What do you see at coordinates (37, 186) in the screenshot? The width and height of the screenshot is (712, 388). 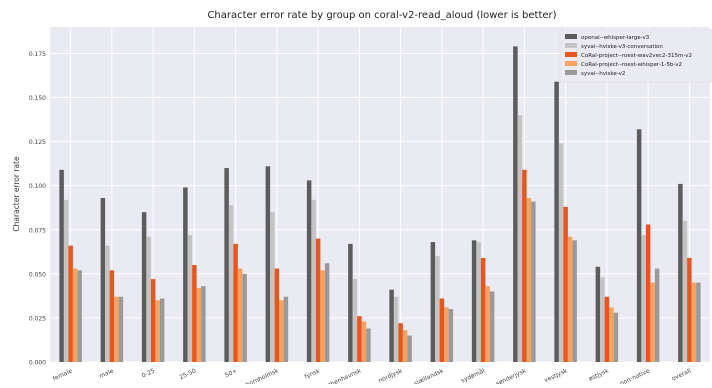 I see `y-tick-label: 0.100` at bounding box center [37, 186].